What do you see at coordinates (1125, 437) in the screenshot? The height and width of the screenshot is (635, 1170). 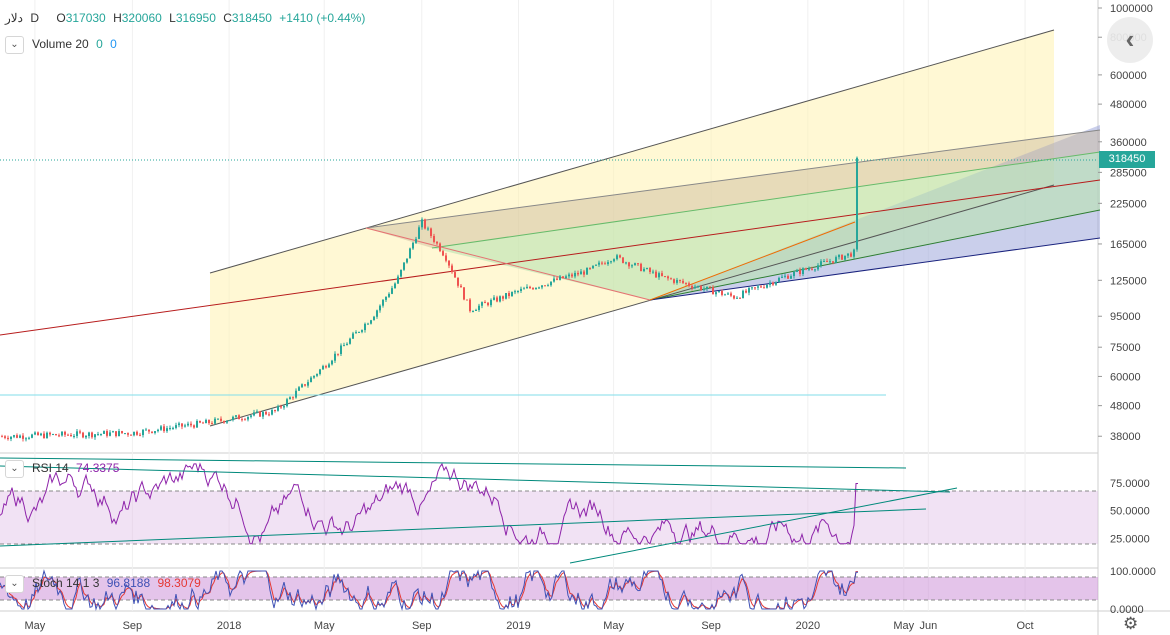 I see `price-tick-label: 38000` at bounding box center [1125, 437].